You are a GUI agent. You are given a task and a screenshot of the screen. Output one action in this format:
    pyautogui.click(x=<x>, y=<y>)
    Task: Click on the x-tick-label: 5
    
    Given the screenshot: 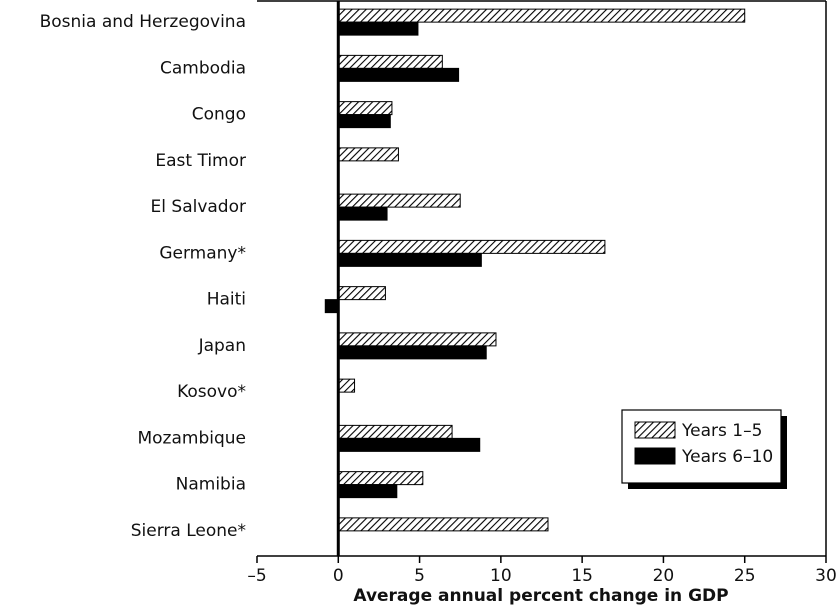 What is the action you would take?
    pyautogui.click(x=419, y=576)
    